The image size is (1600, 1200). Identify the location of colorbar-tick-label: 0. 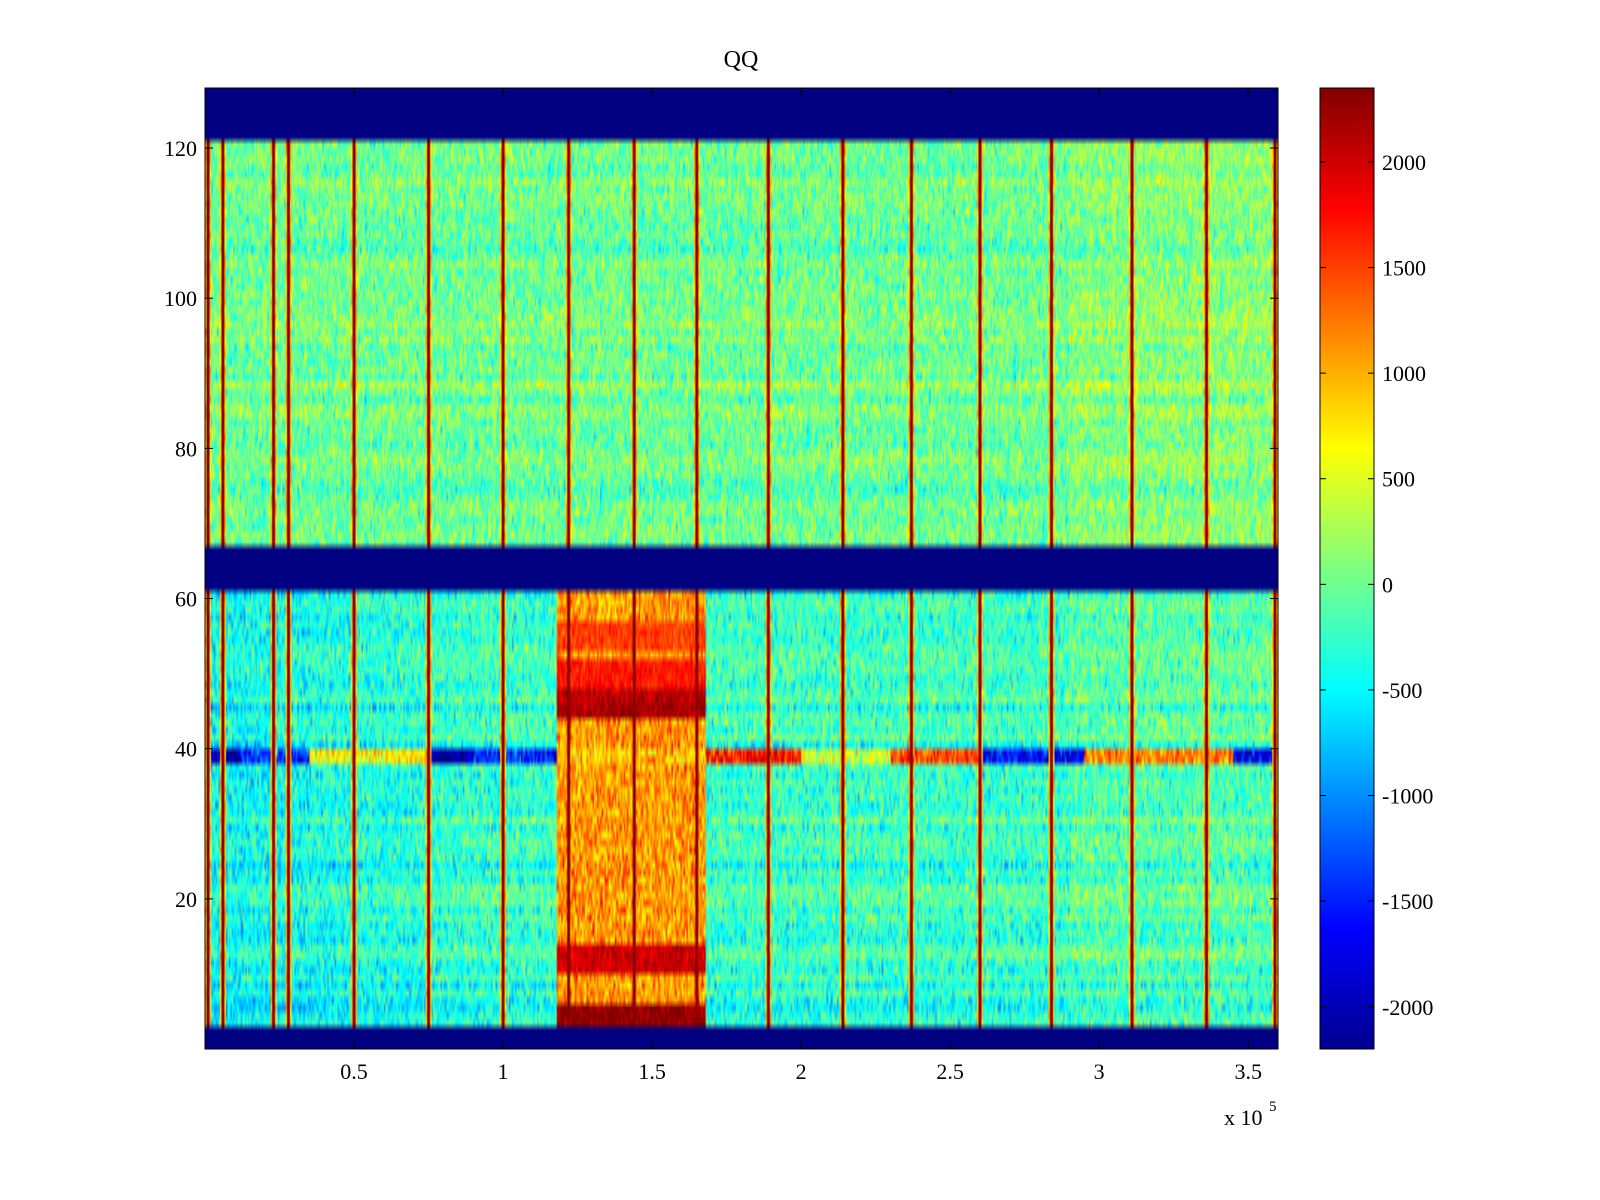
(1387, 584).